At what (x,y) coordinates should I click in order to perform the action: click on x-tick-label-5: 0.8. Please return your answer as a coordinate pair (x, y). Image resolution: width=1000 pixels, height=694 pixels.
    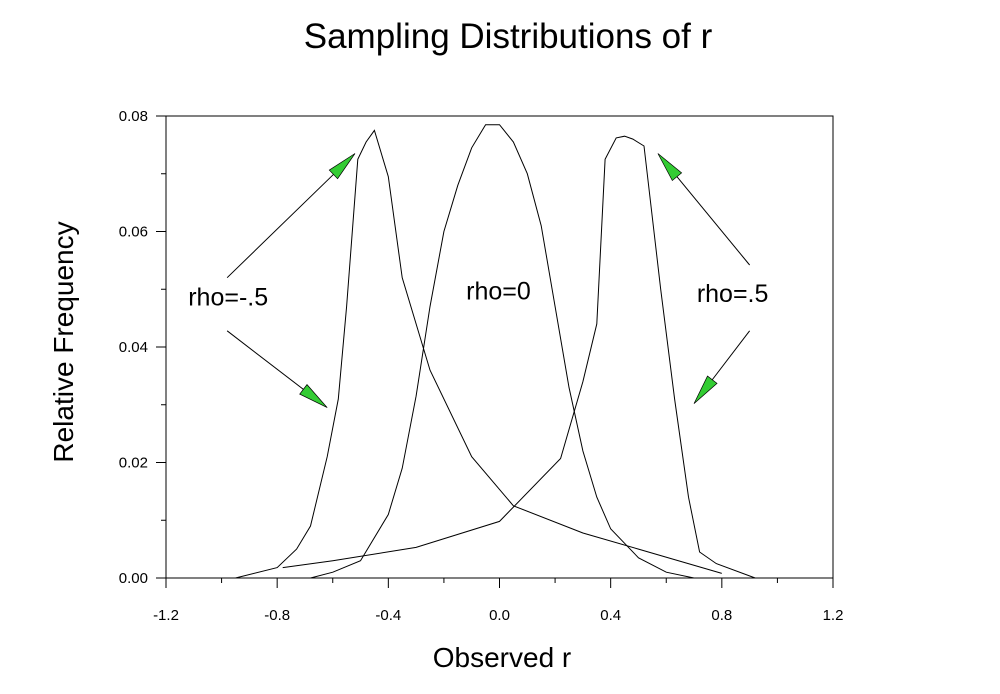
    Looking at the image, I should click on (721, 615).